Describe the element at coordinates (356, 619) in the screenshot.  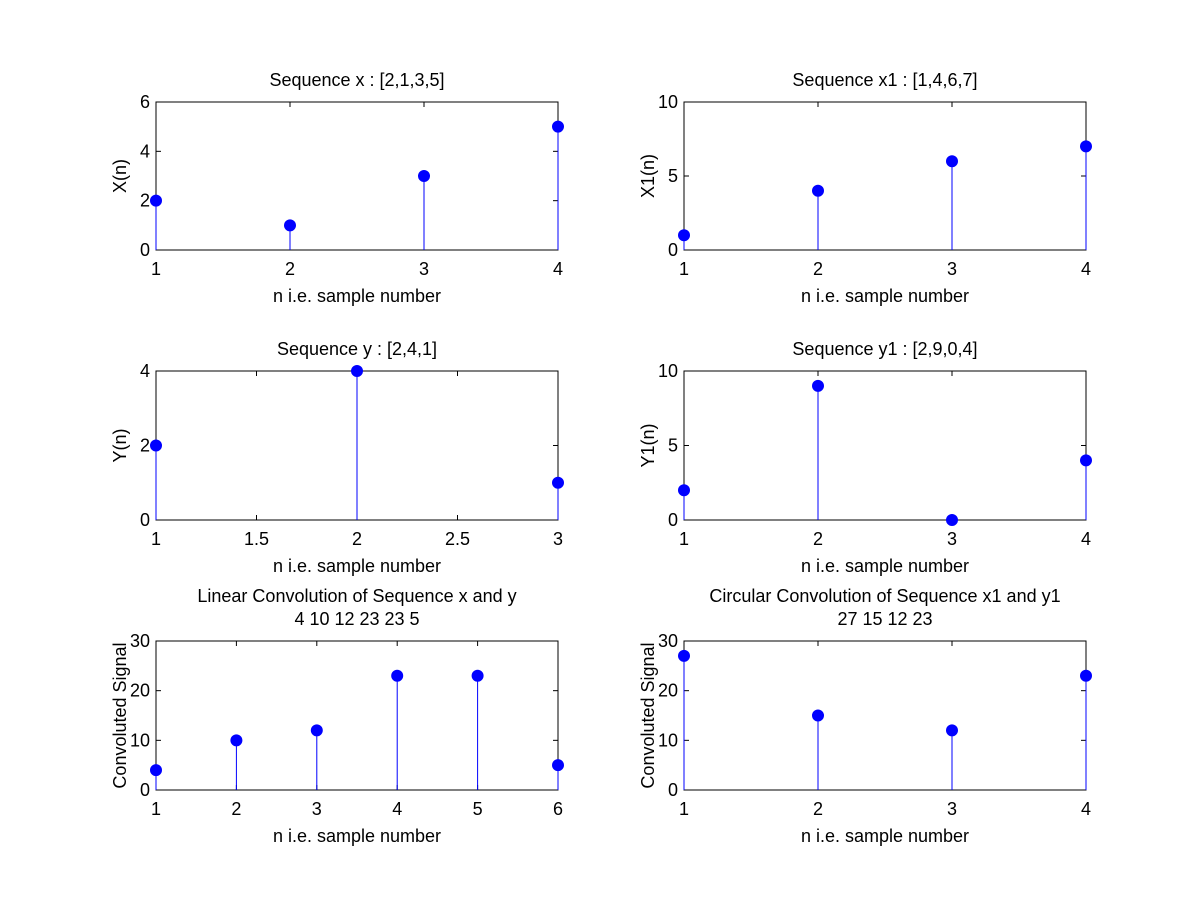
I see `chart-title: 4 10 12 23 23 5` at that location.